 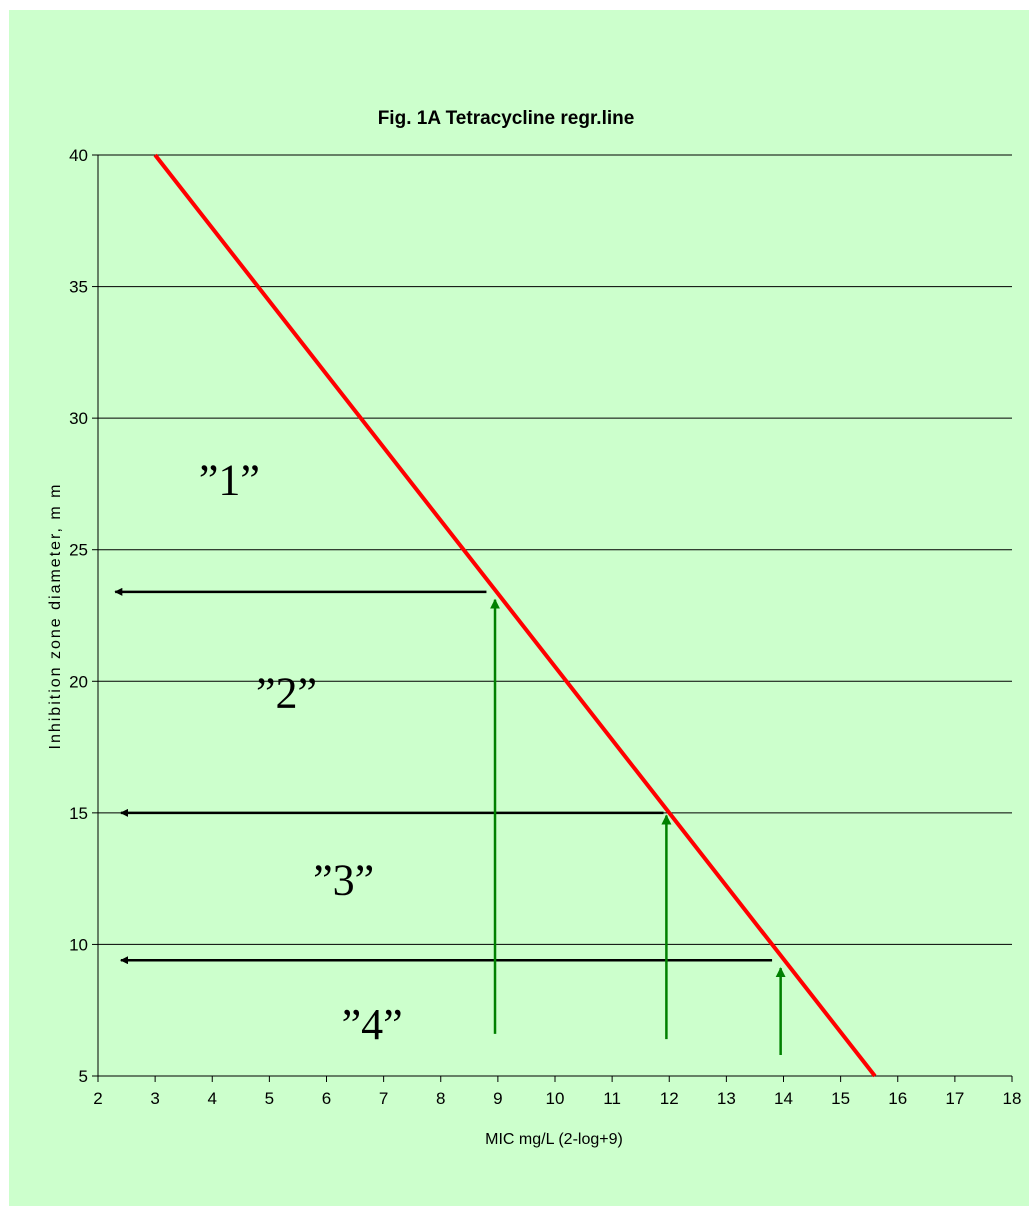 What do you see at coordinates (83, 1076) in the screenshot?
I see `y-tick-label: 5` at bounding box center [83, 1076].